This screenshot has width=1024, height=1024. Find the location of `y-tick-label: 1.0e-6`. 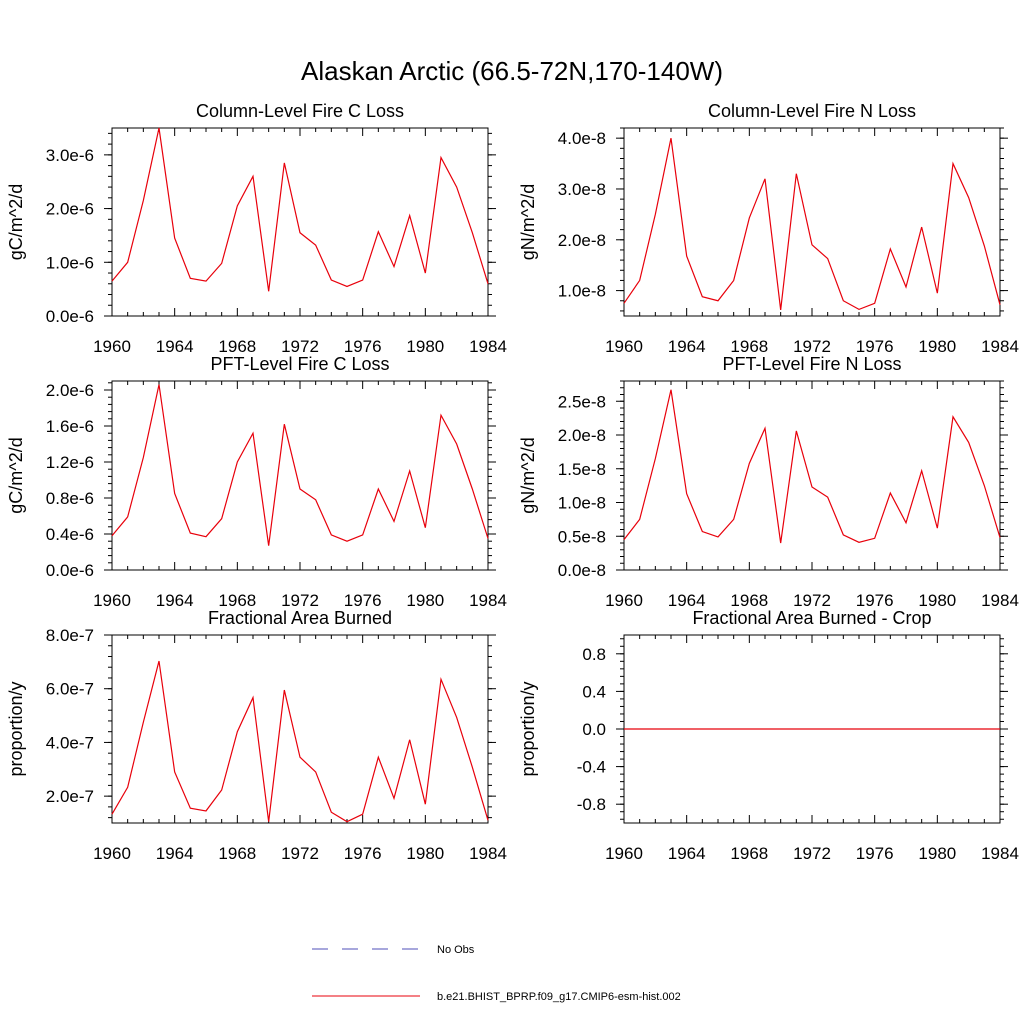

y-tick-label: 1.0e-6 is located at coordinates (70, 262).